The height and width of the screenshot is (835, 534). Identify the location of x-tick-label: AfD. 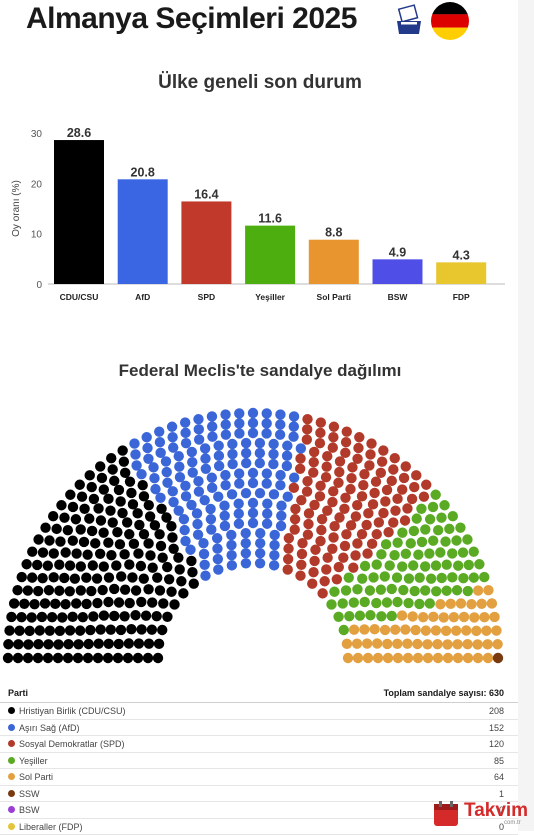
(142, 297).